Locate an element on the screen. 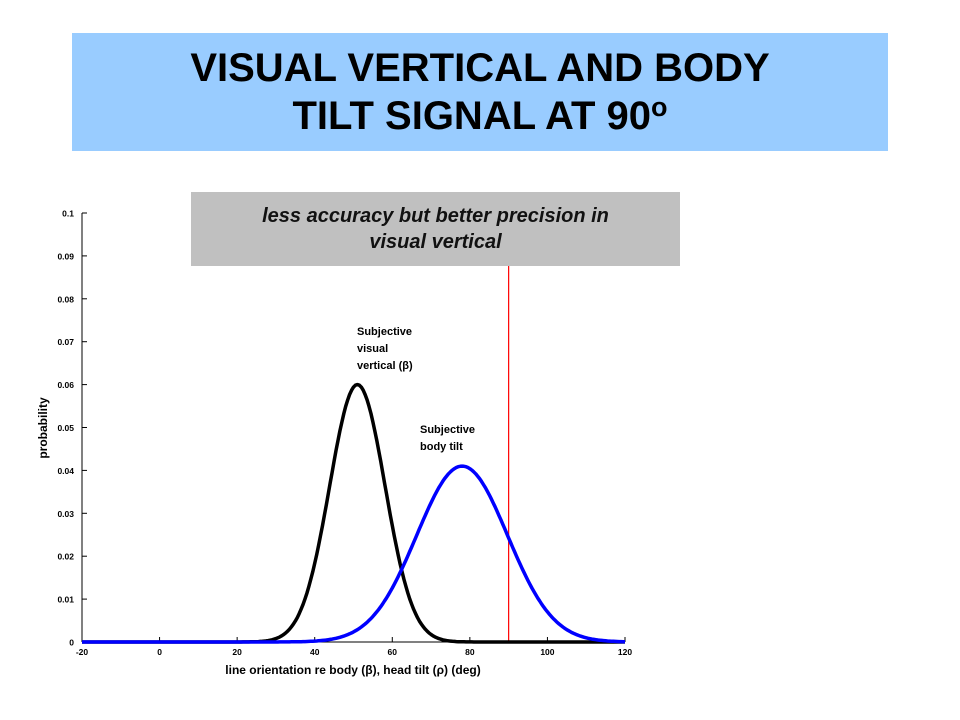 This screenshot has height=720, width=960. x-tick-label: -20 is located at coordinates (82, 652).